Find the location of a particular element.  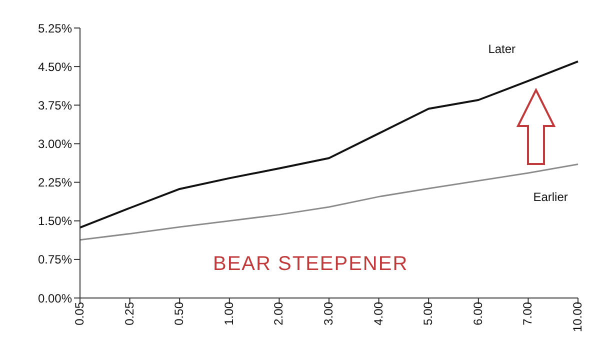

annotation: BEAR STEEPENER is located at coordinates (310, 264).